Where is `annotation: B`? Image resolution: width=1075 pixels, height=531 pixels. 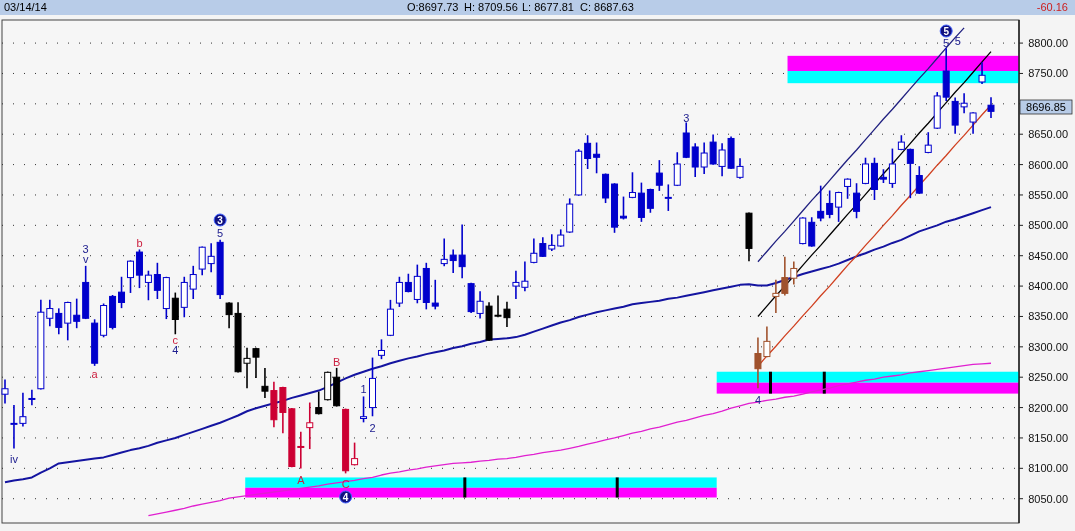
annotation: B is located at coordinates (336, 362).